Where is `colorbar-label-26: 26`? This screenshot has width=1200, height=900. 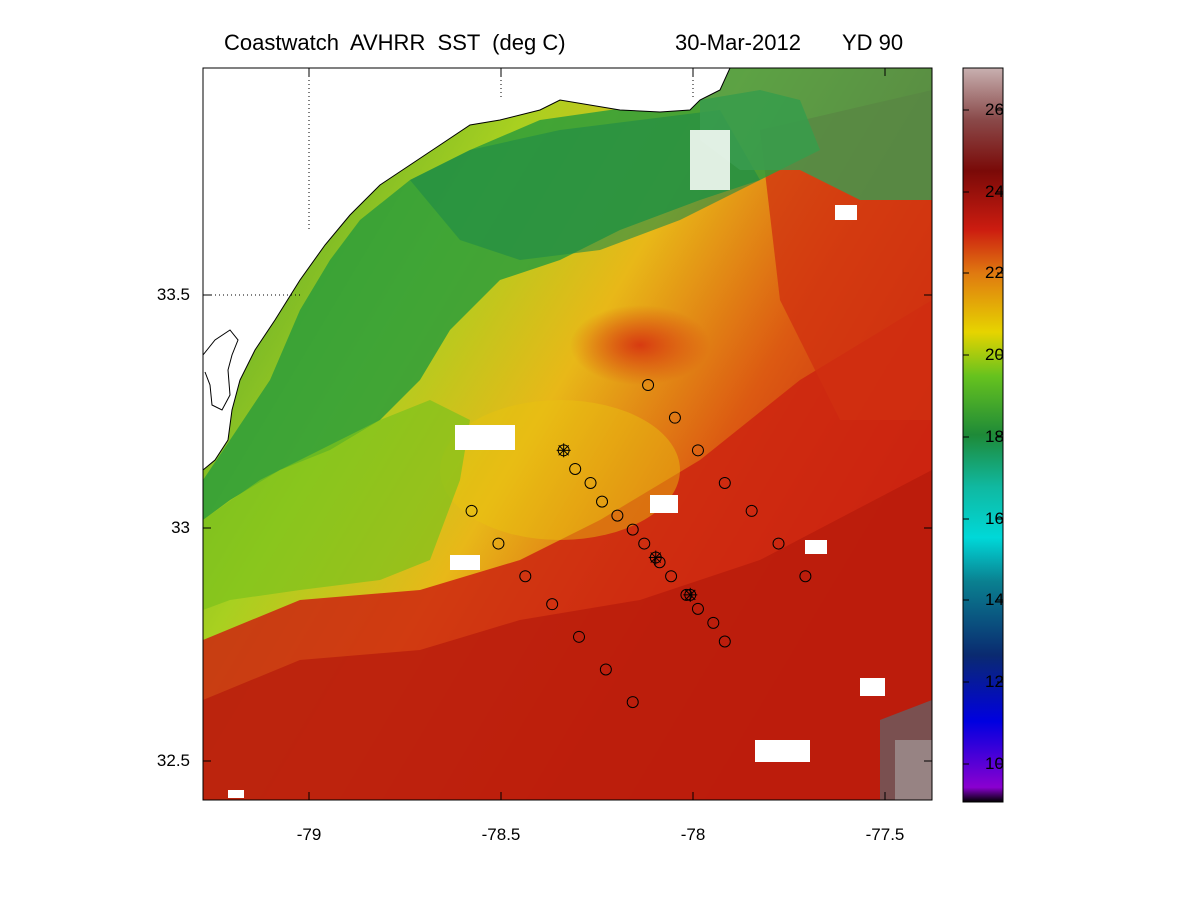 colorbar-label-26: 26 is located at coordinates (994, 109).